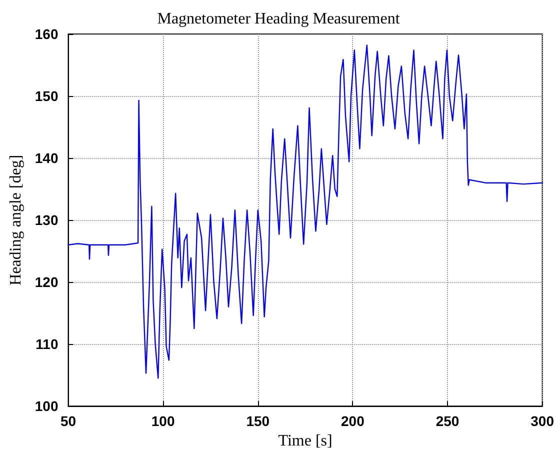 Image resolution: width=557 pixels, height=454 pixels. What do you see at coordinates (46, 282) in the screenshot?
I see `y-tick-label: 120` at bounding box center [46, 282].